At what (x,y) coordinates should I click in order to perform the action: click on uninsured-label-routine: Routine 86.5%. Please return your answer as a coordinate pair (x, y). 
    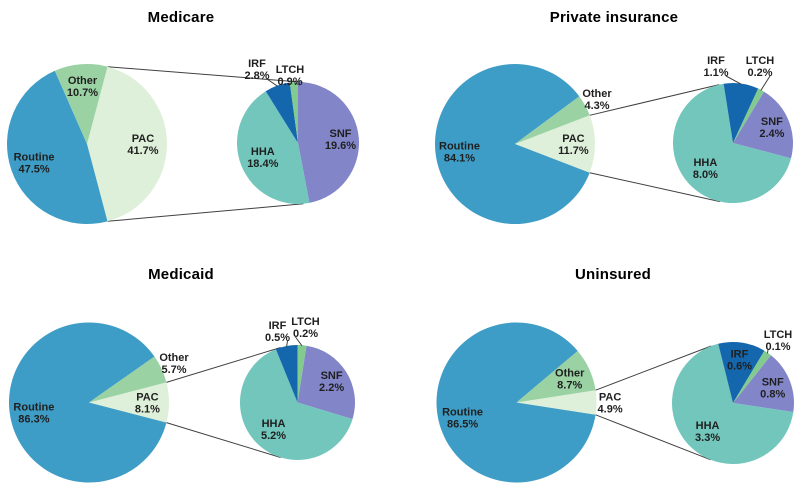
    Looking at the image, I should click on (462, 419).